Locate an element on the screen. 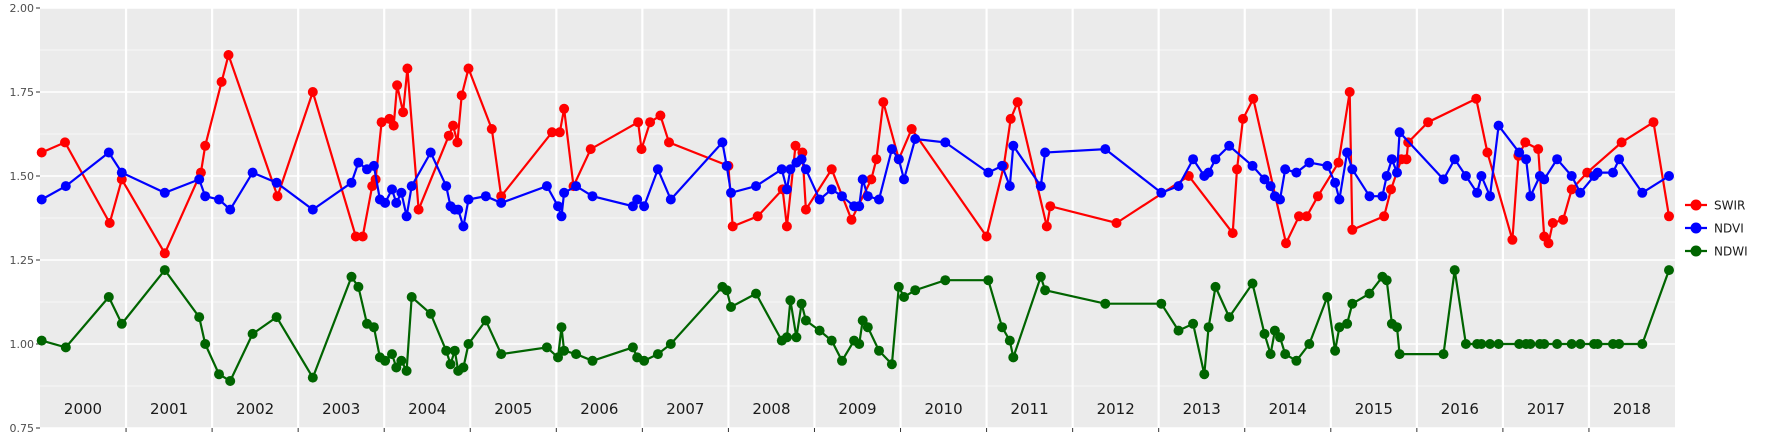 This screenshot has width=1773, height=442. year-label: 2008 is located at coordinates (771, 409).